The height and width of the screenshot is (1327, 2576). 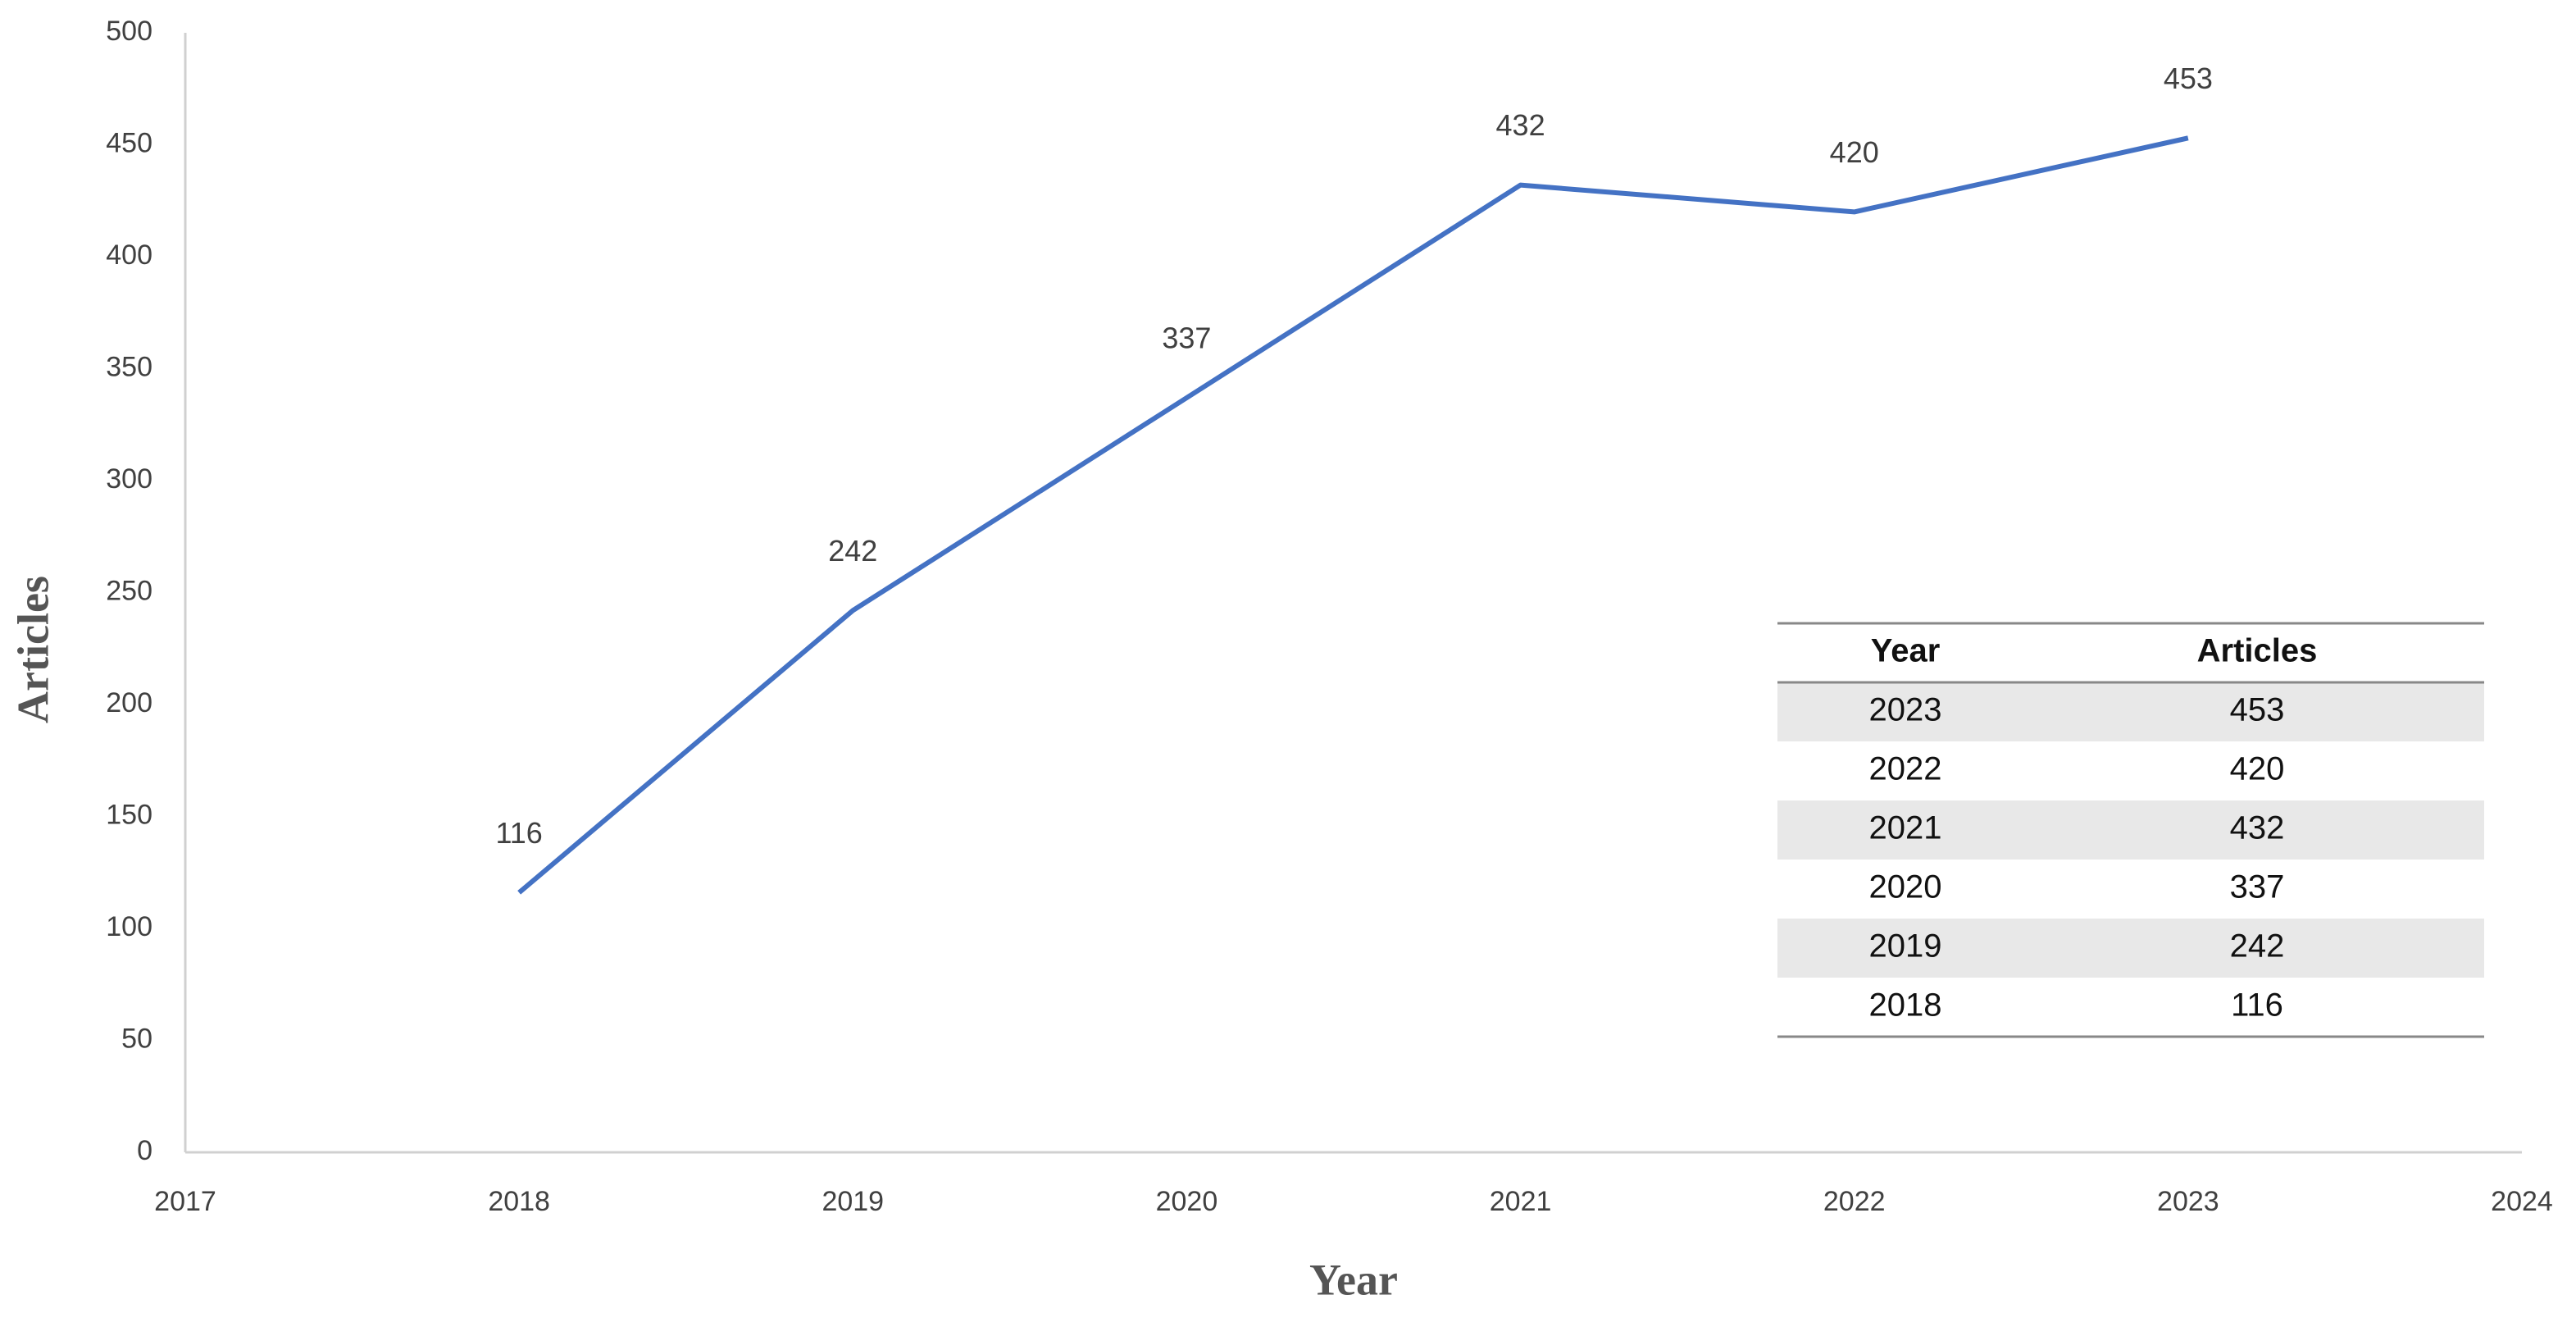 What do you see at coordinates (145, 1150) in the screenshot?
I see `y-tick-label: 0` at bounding box center [145, 1150].